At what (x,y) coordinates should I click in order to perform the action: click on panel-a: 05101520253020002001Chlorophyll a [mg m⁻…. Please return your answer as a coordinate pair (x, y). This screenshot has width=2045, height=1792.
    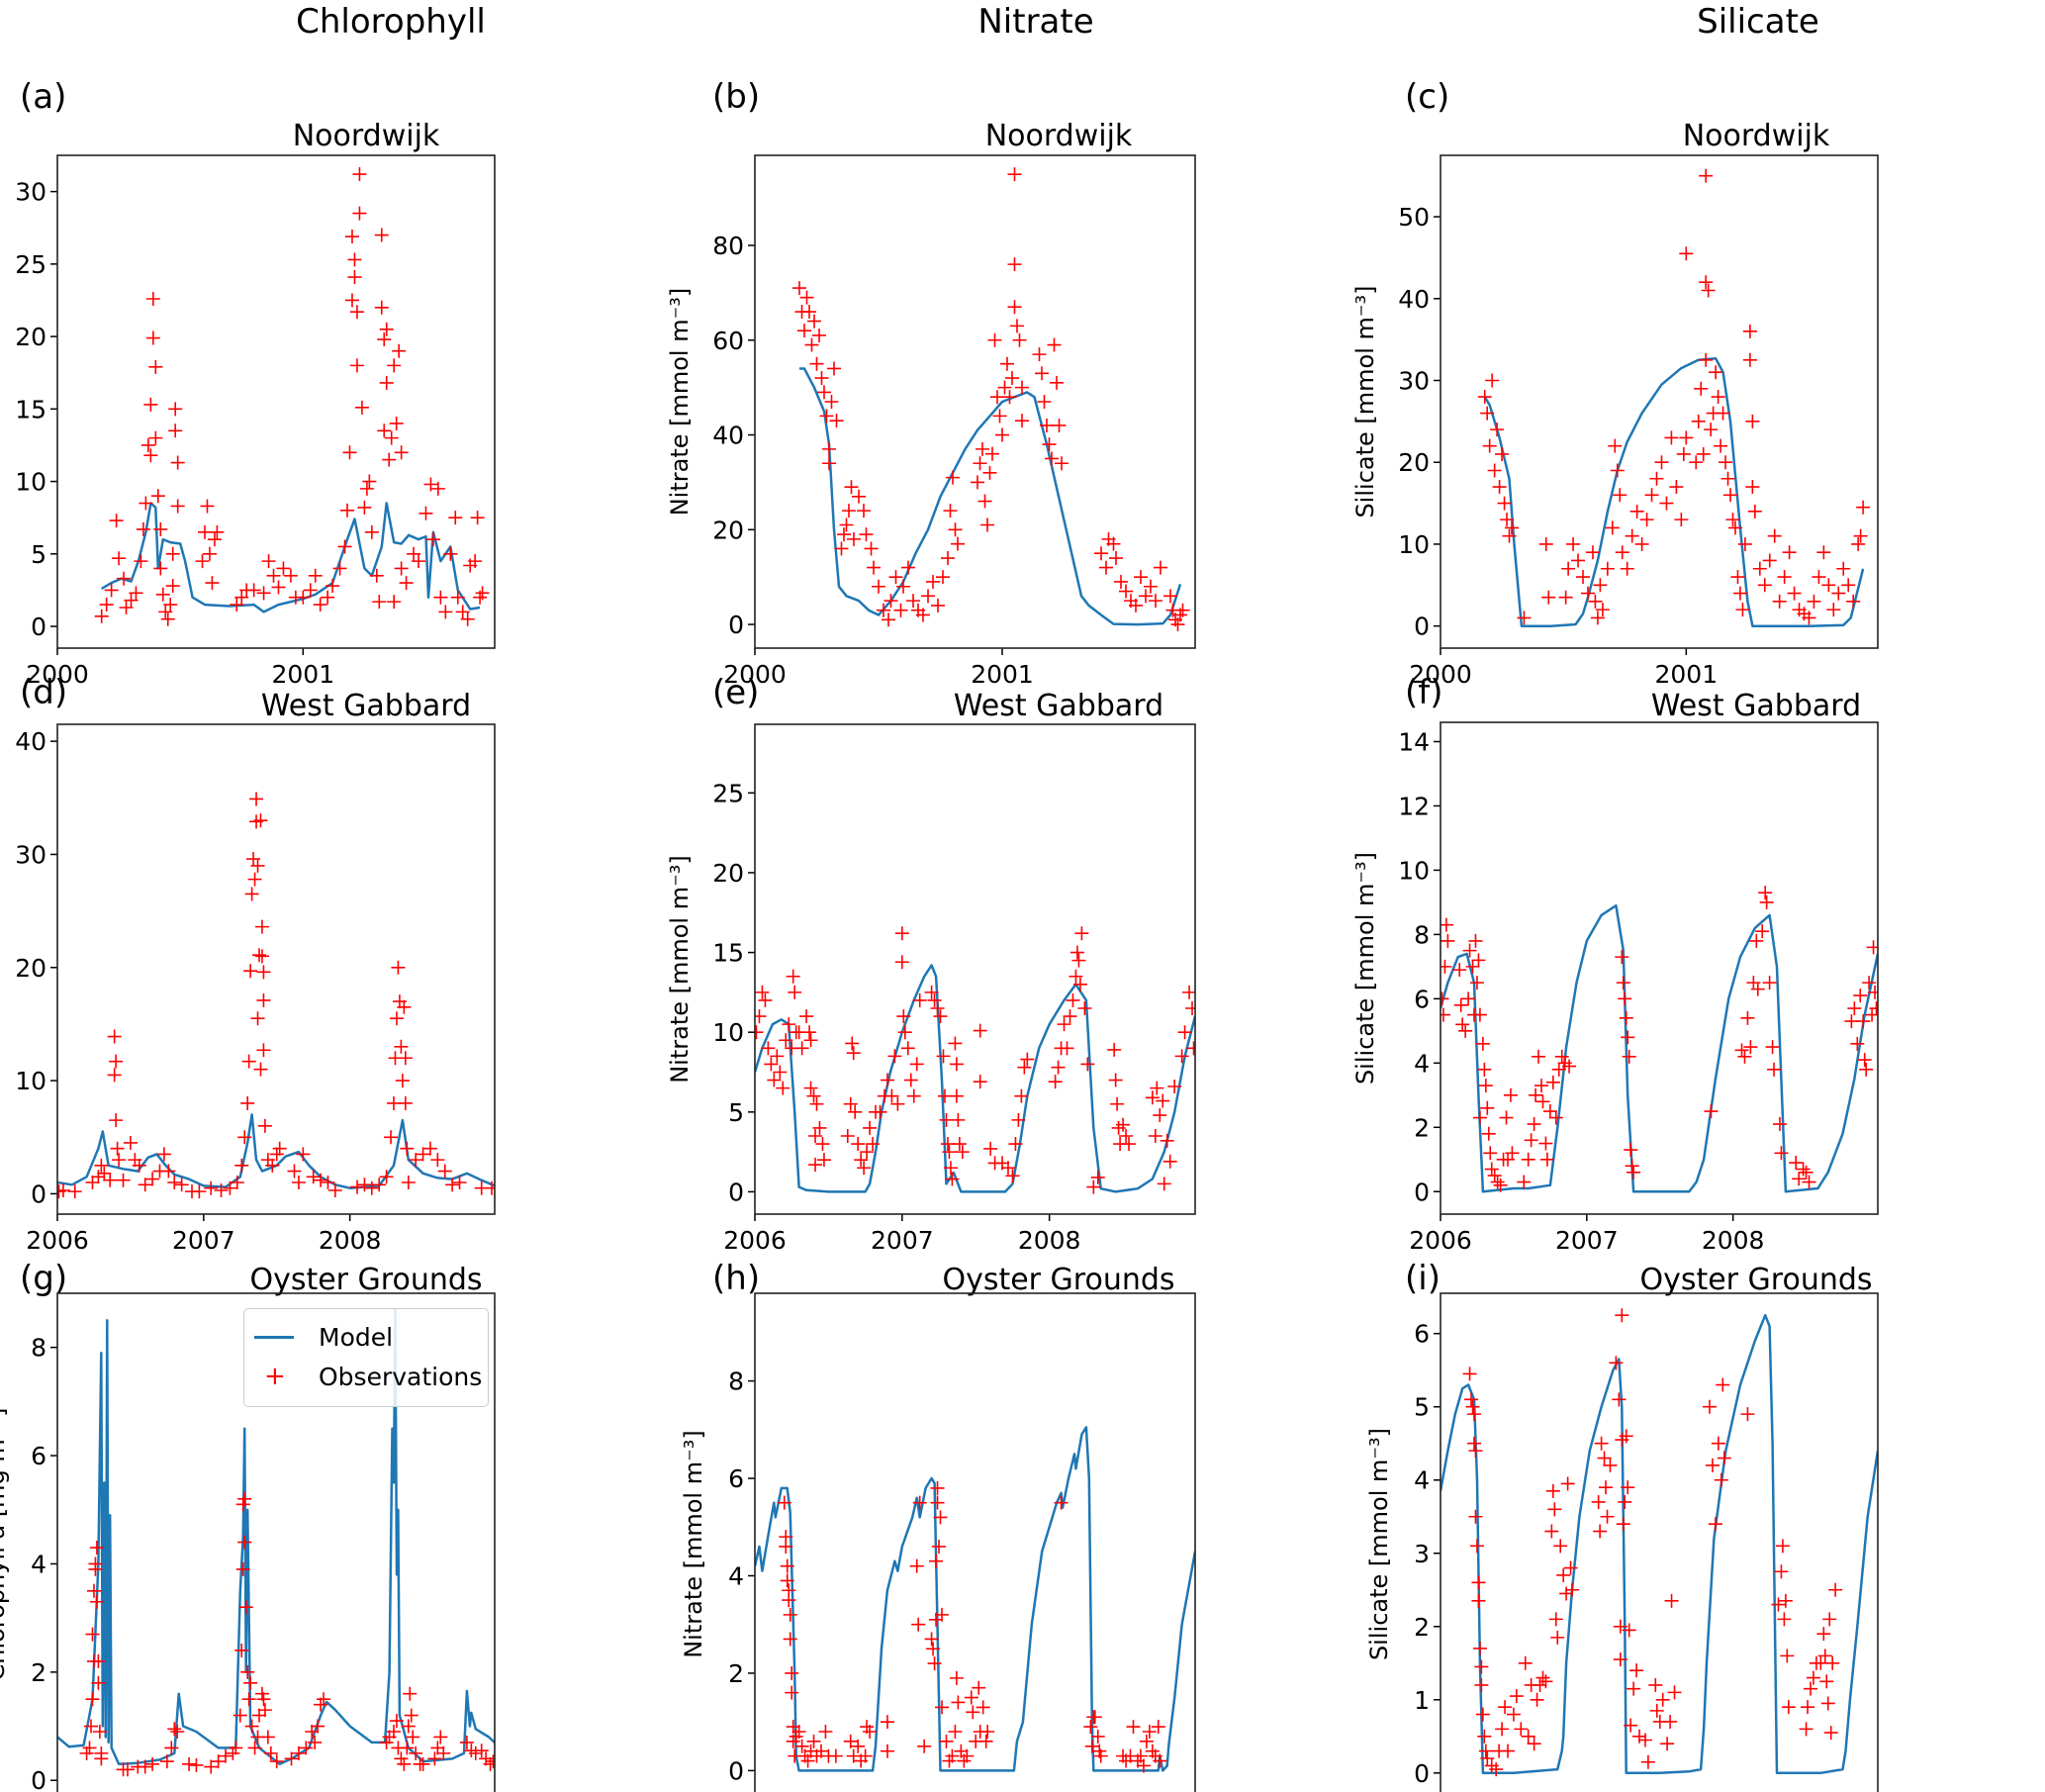
    Looking at the image, I should click on (256, 422).